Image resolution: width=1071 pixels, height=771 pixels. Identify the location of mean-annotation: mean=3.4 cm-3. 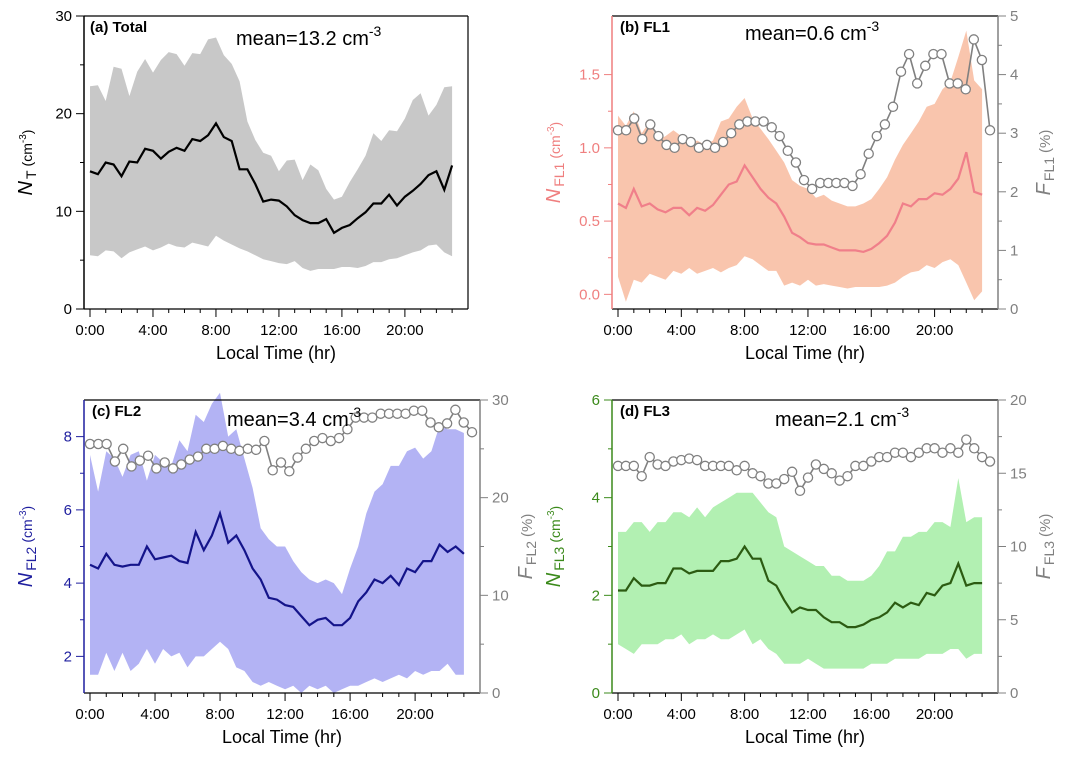
(294, 417).